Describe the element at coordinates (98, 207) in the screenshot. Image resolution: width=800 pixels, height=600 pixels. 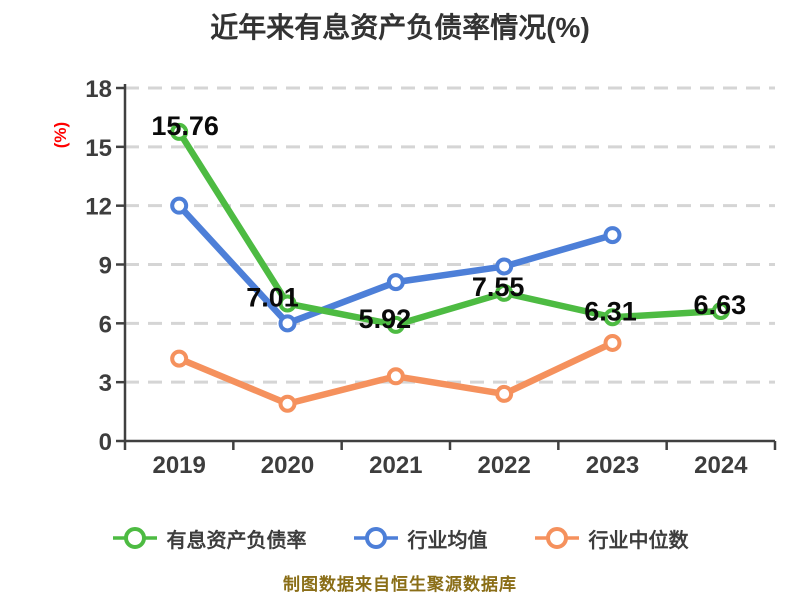
I see `y-tick-label: 12` at that location.